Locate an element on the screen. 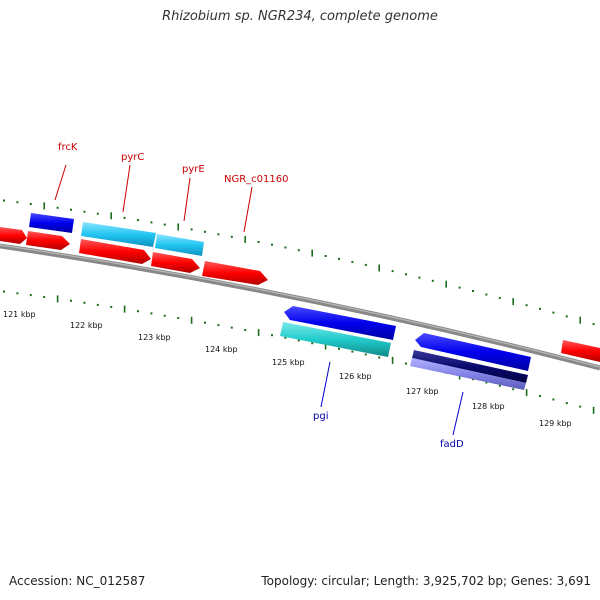 The height and width of the screenshot is (600, 600). scale-label: 121 kbp is located at coordinates (19, 314).